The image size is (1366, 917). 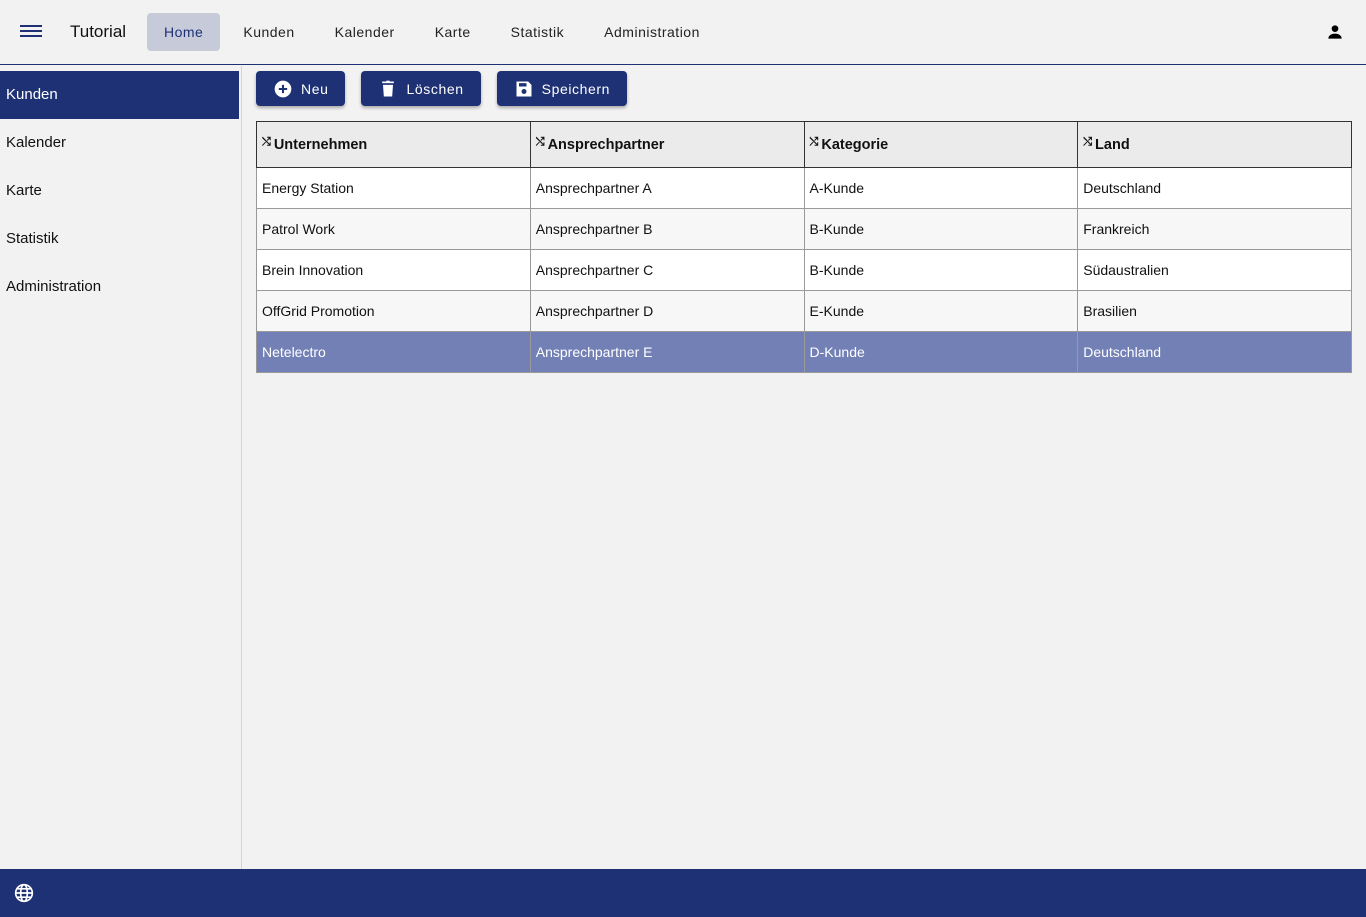 I want to click on save-label: Speichern, so click(x=576, y=88).